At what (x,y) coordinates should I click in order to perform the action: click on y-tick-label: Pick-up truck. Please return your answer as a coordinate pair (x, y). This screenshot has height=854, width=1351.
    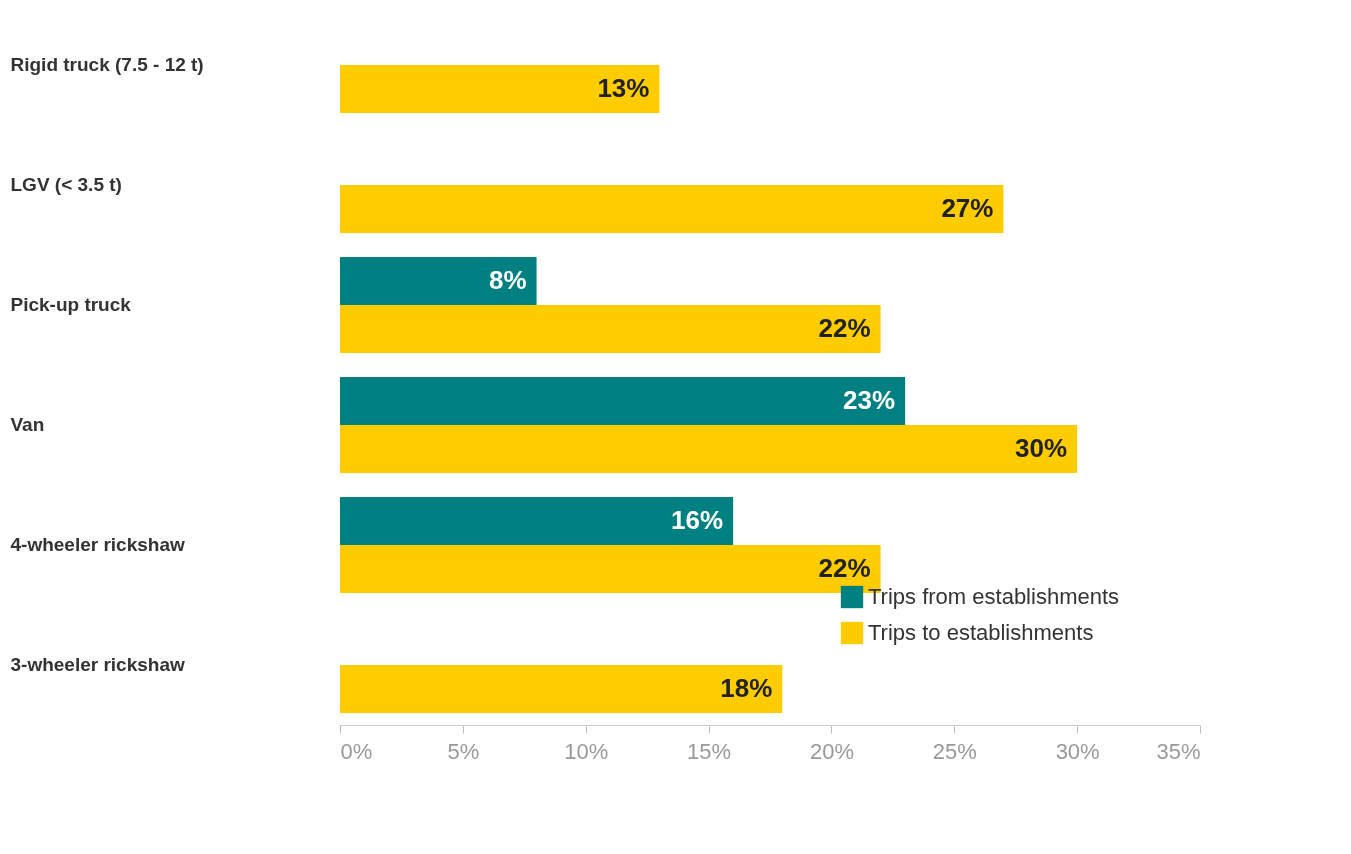
    Looking at the image, I should click on (71, 304).